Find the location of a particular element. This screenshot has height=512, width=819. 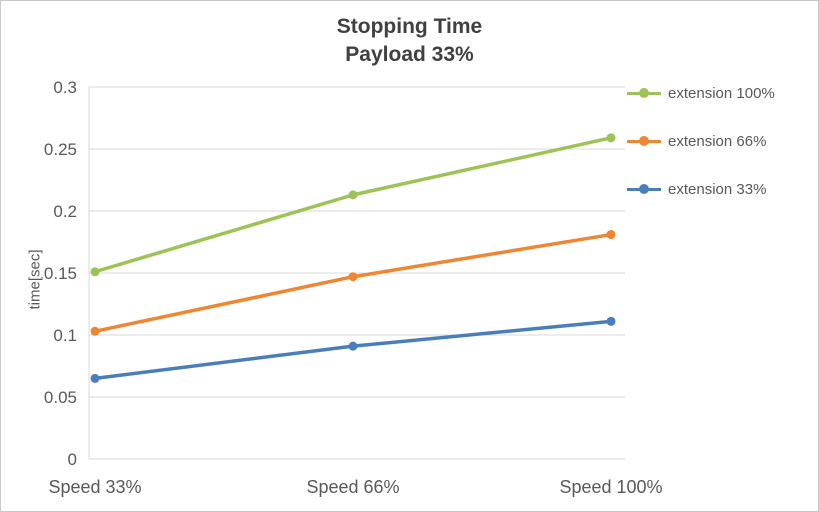

y-tick-label: 0.3 is located at coordinates (65, 87).